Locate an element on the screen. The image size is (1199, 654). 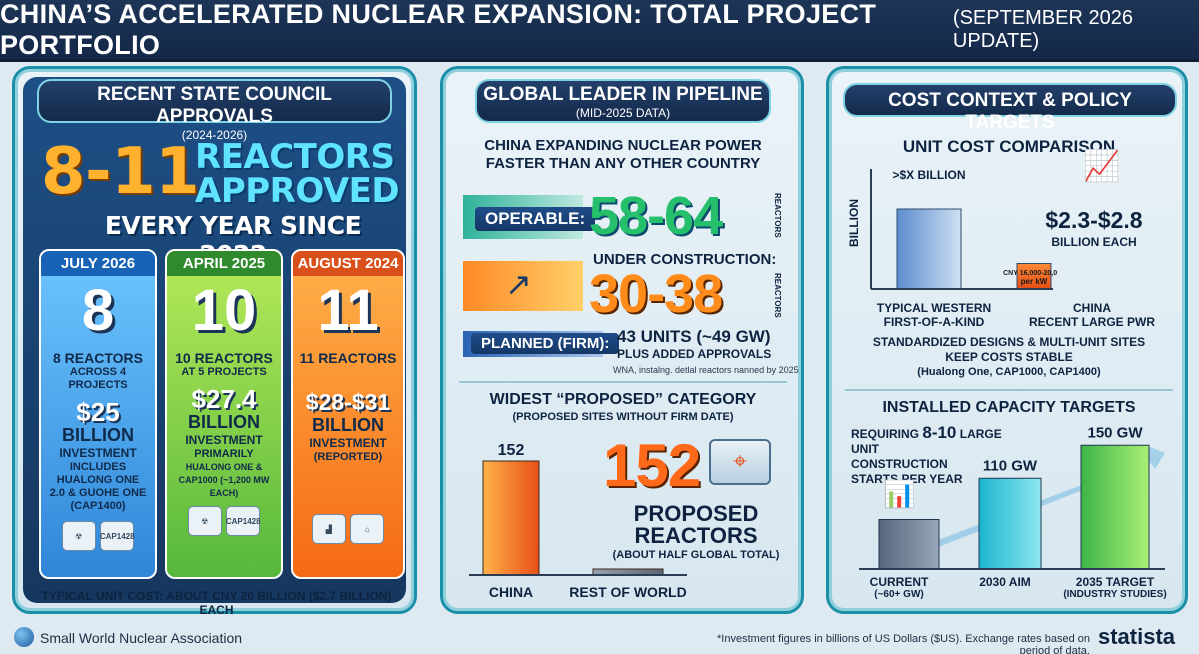
proposed-sub: (PROPOSED SITES WITHOUT FIRM DATE) is located at coordinates (623, 417).